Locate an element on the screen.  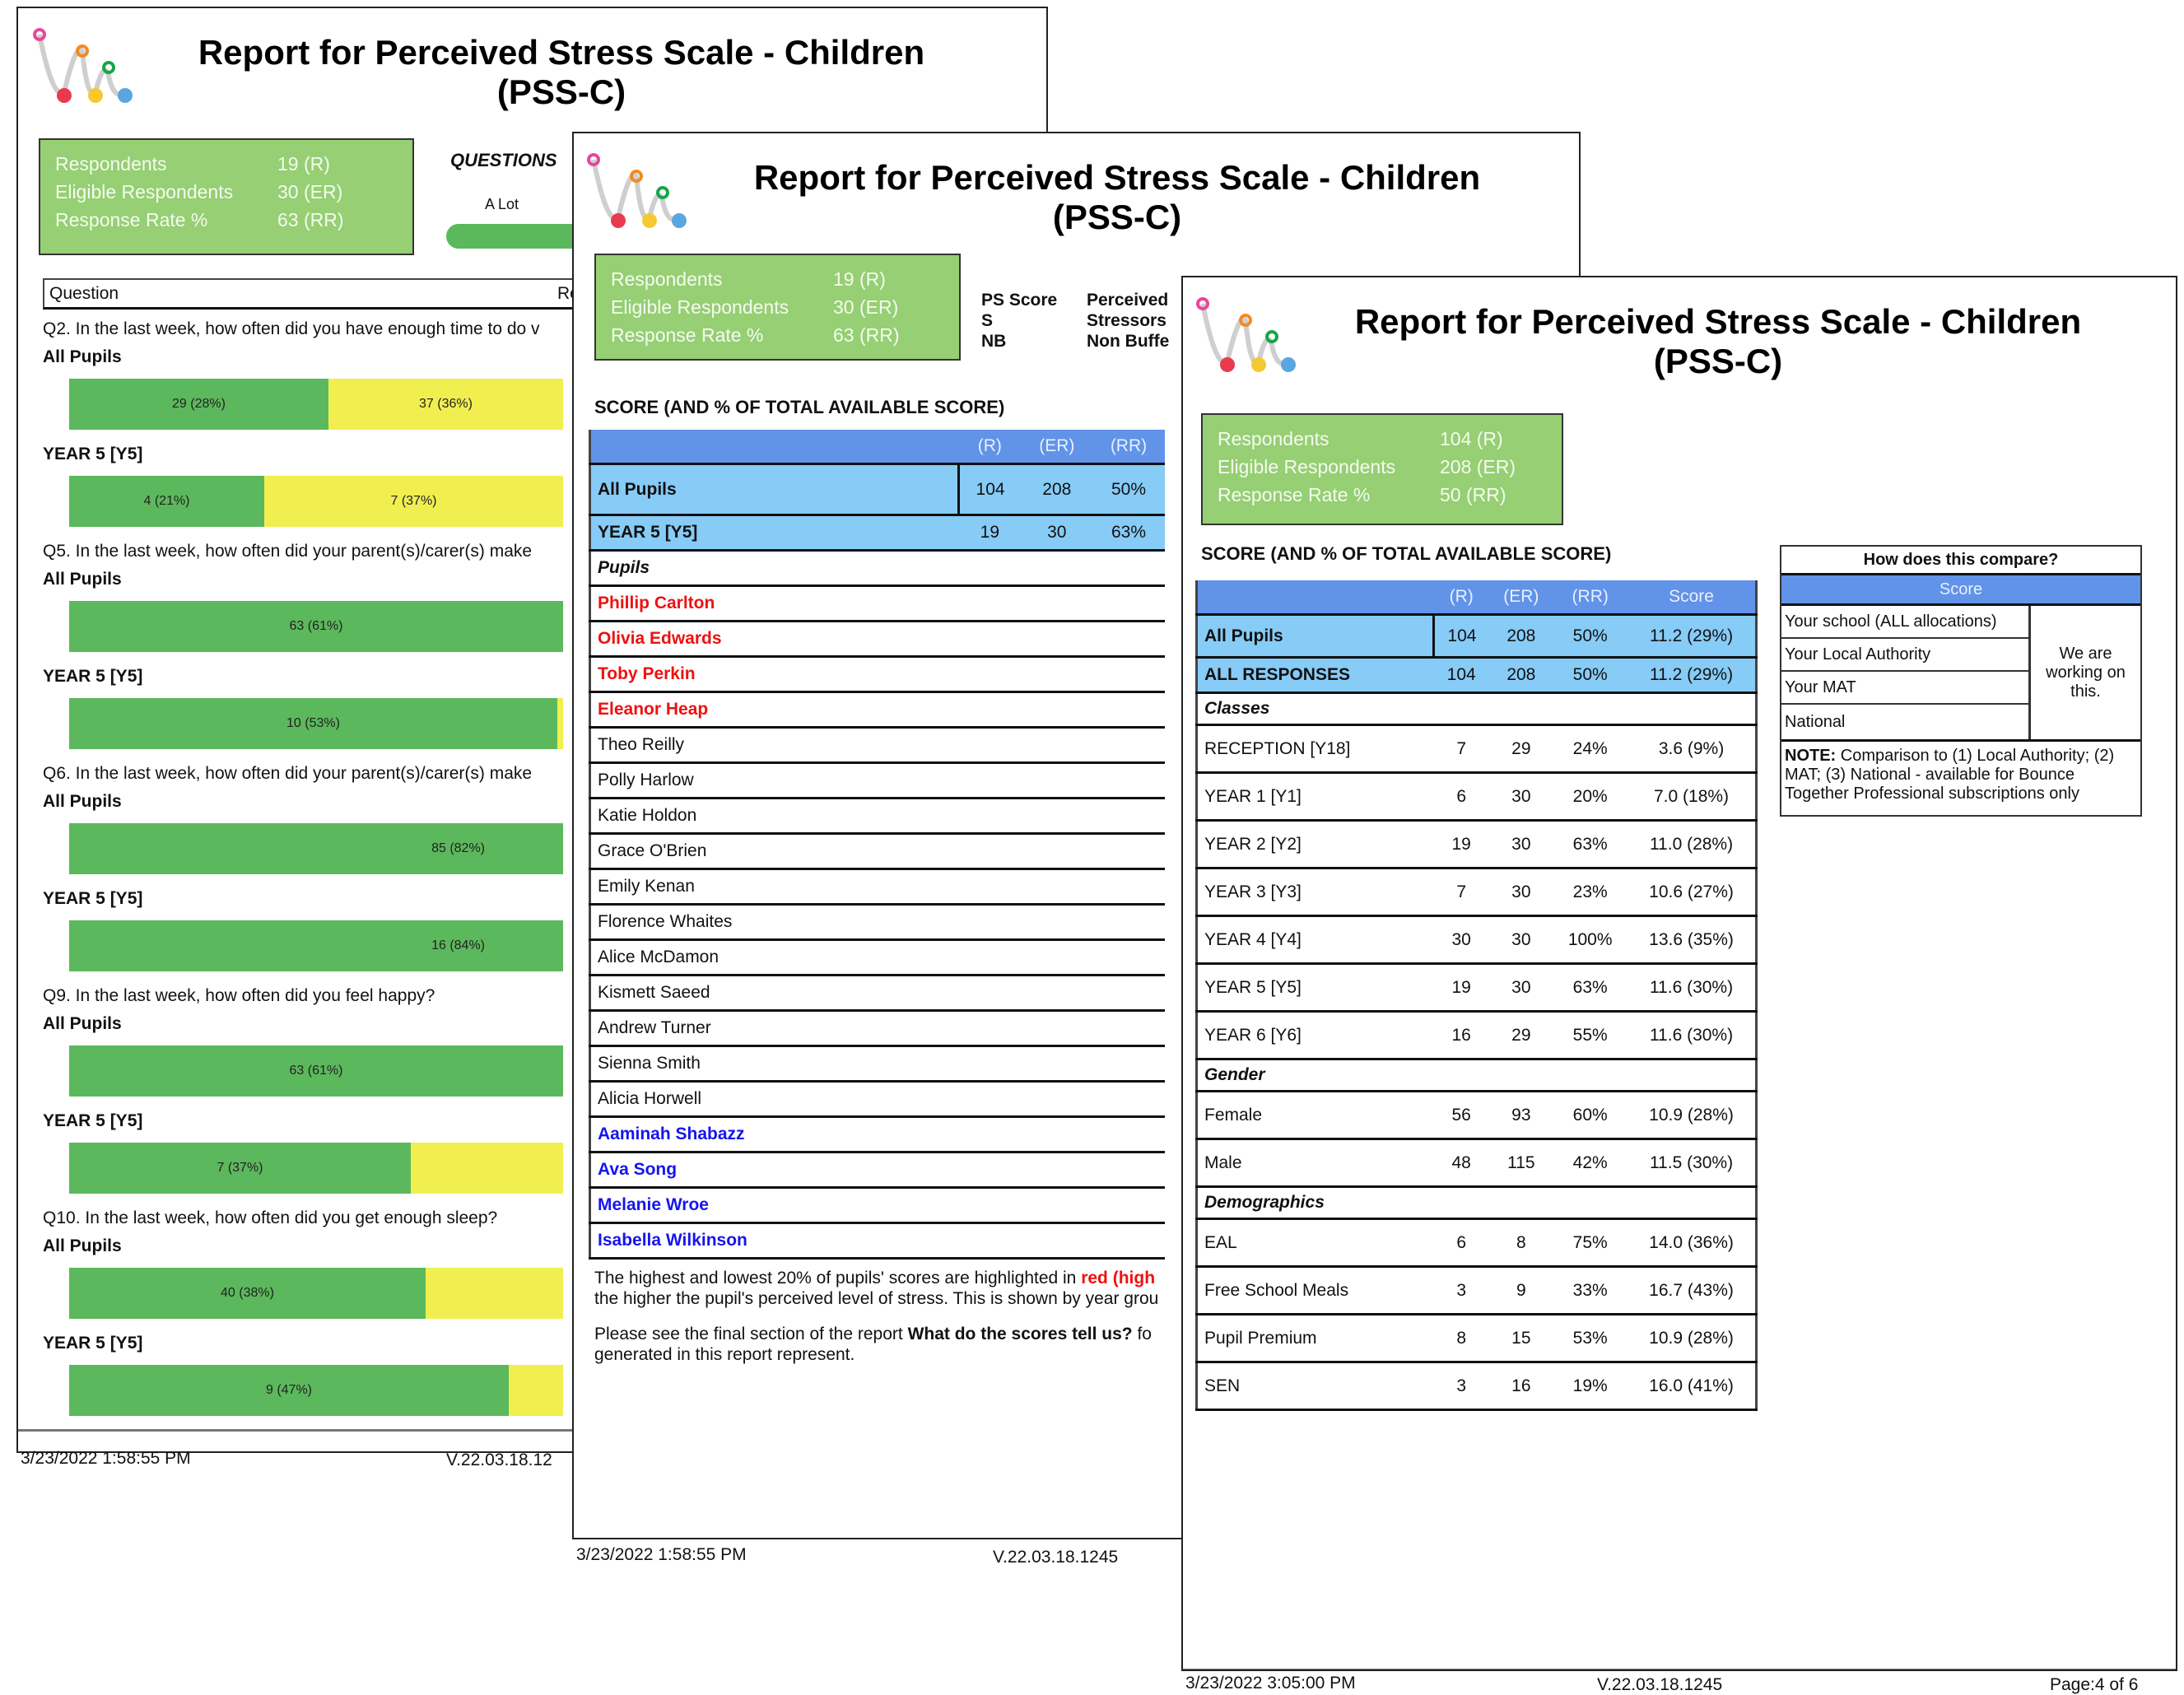
green-bar-segment: 85 (82%) is located at coordinates (316, 849).